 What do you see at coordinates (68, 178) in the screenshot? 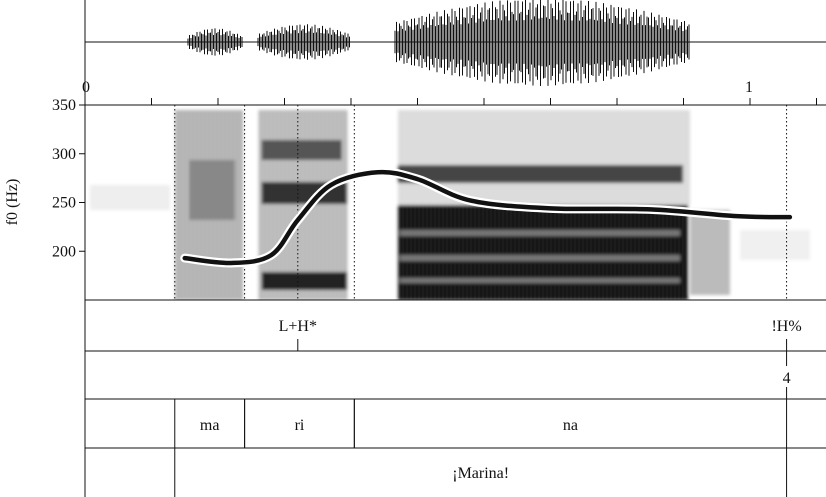
I see `f0-axis: 350 300 250 200` at bounding box center [68, 178].